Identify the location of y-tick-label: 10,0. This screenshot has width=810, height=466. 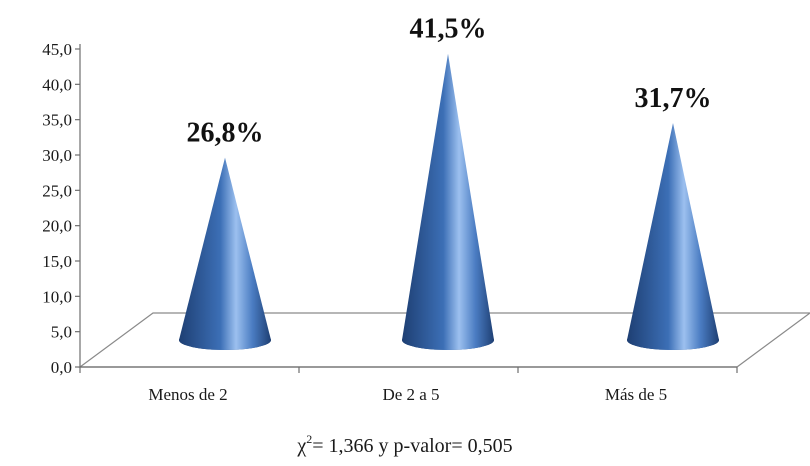
(57, 296).